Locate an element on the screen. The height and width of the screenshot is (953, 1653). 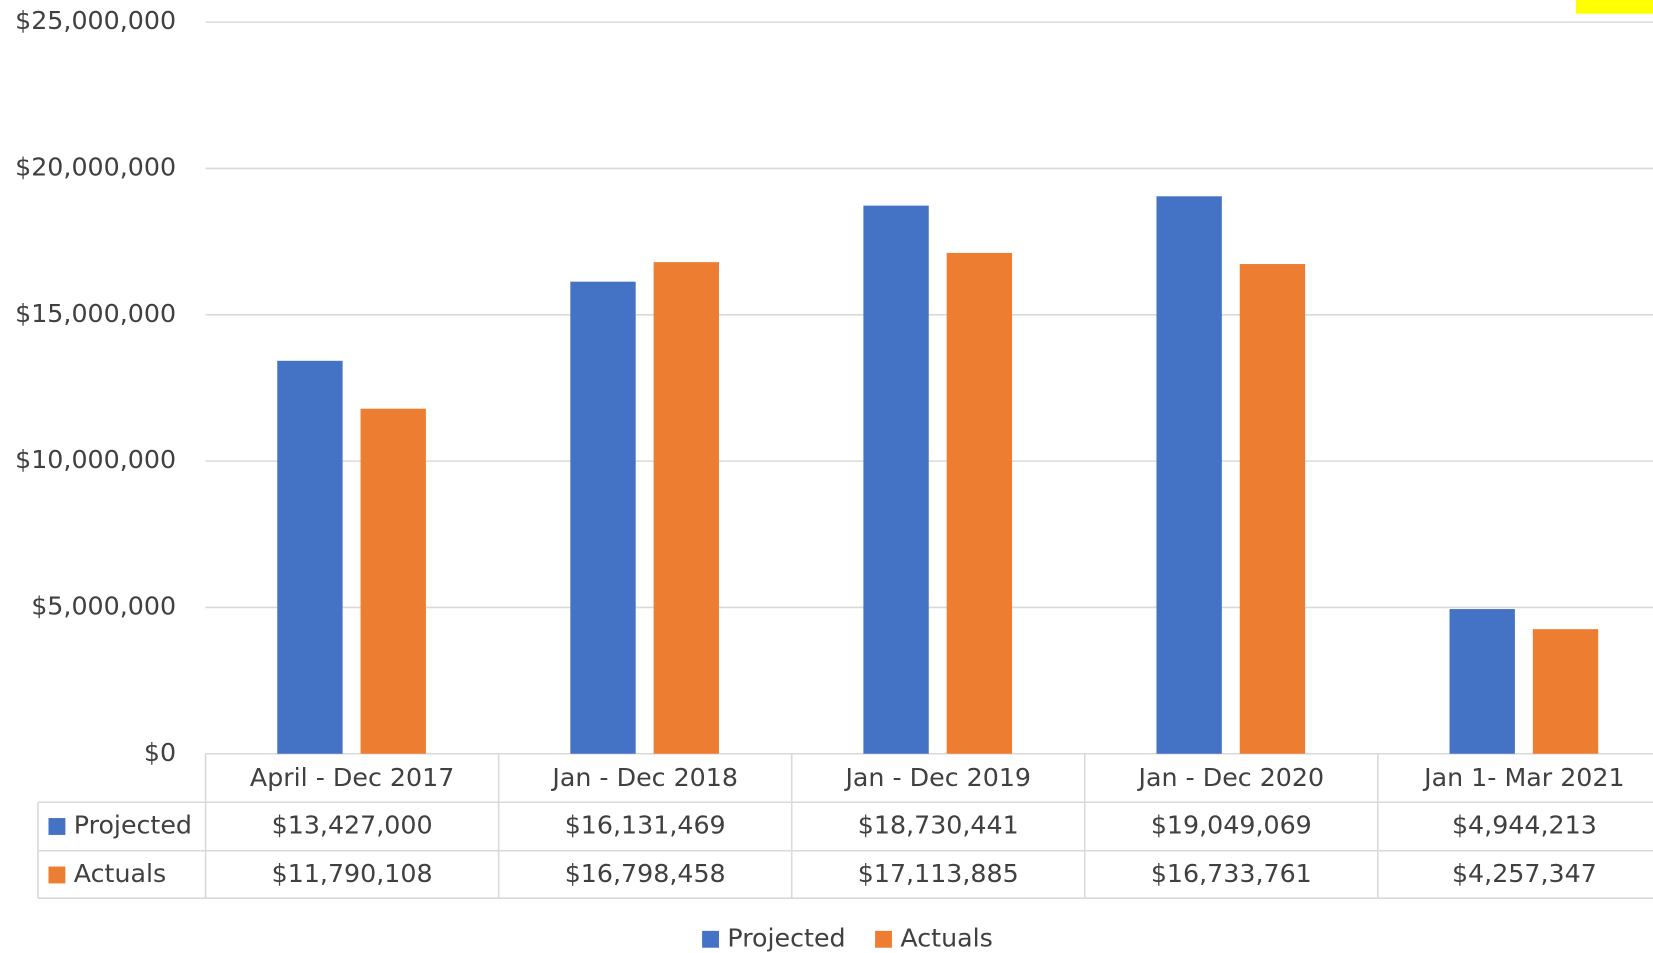
x-tick-label: Jan - Dec 2019 is located at coordinates (937, 777).